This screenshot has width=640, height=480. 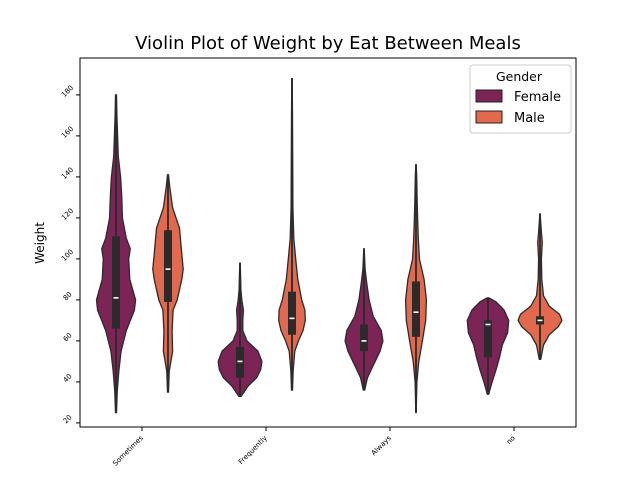 I want to click on x-tick-label: Sometimes, so click(x=128, y=451).